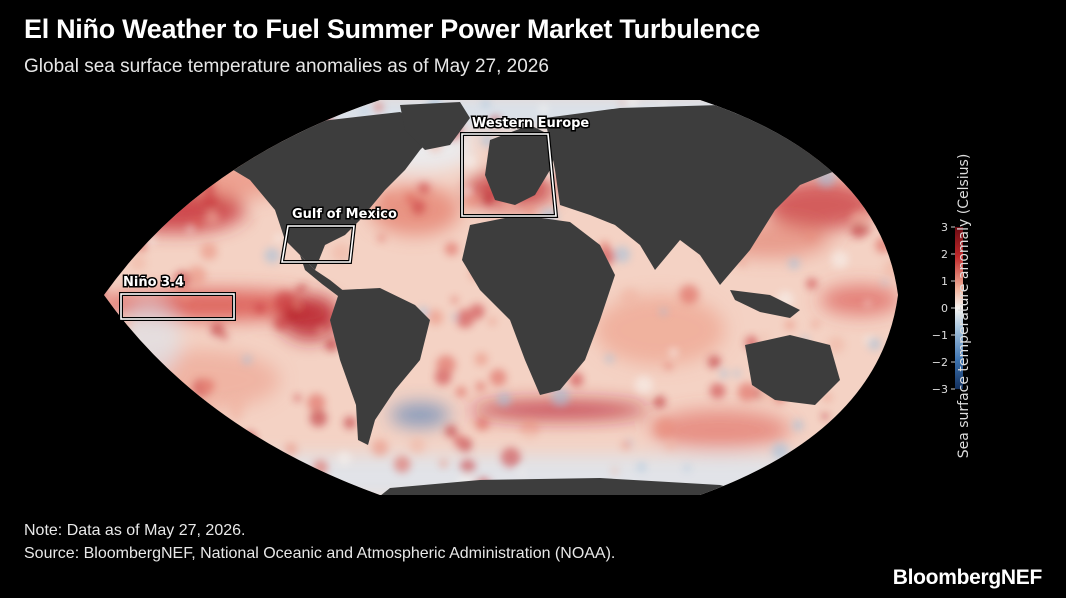 This screenshot has width=1066, height=598. Describe the element at coordinates (944, 227) in the screenshot. I see `colorbar-tick-label: 3` at that location.